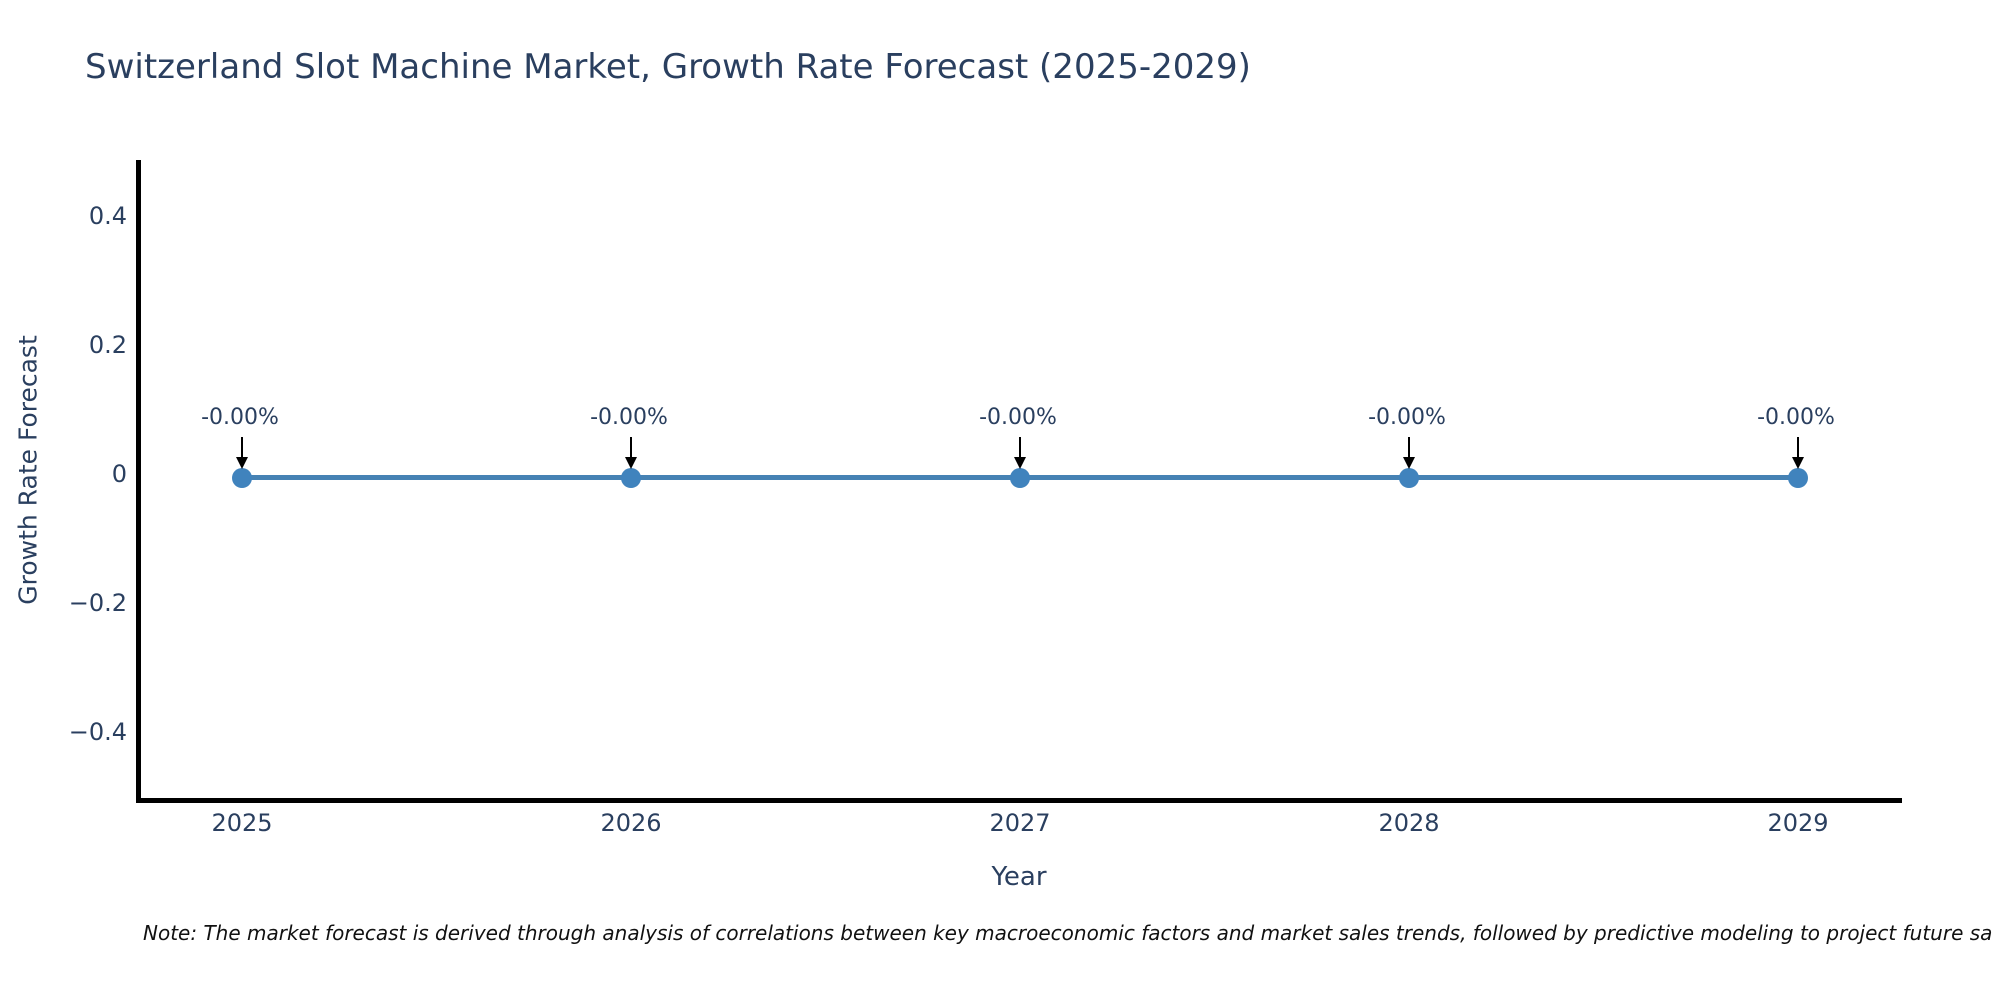 The image size is (2000, 1000). What do you see at coordinates (1407, 417) in the screenshot?
I see `data-label-2028: -0.00%` at bounding box center [1407, 417].